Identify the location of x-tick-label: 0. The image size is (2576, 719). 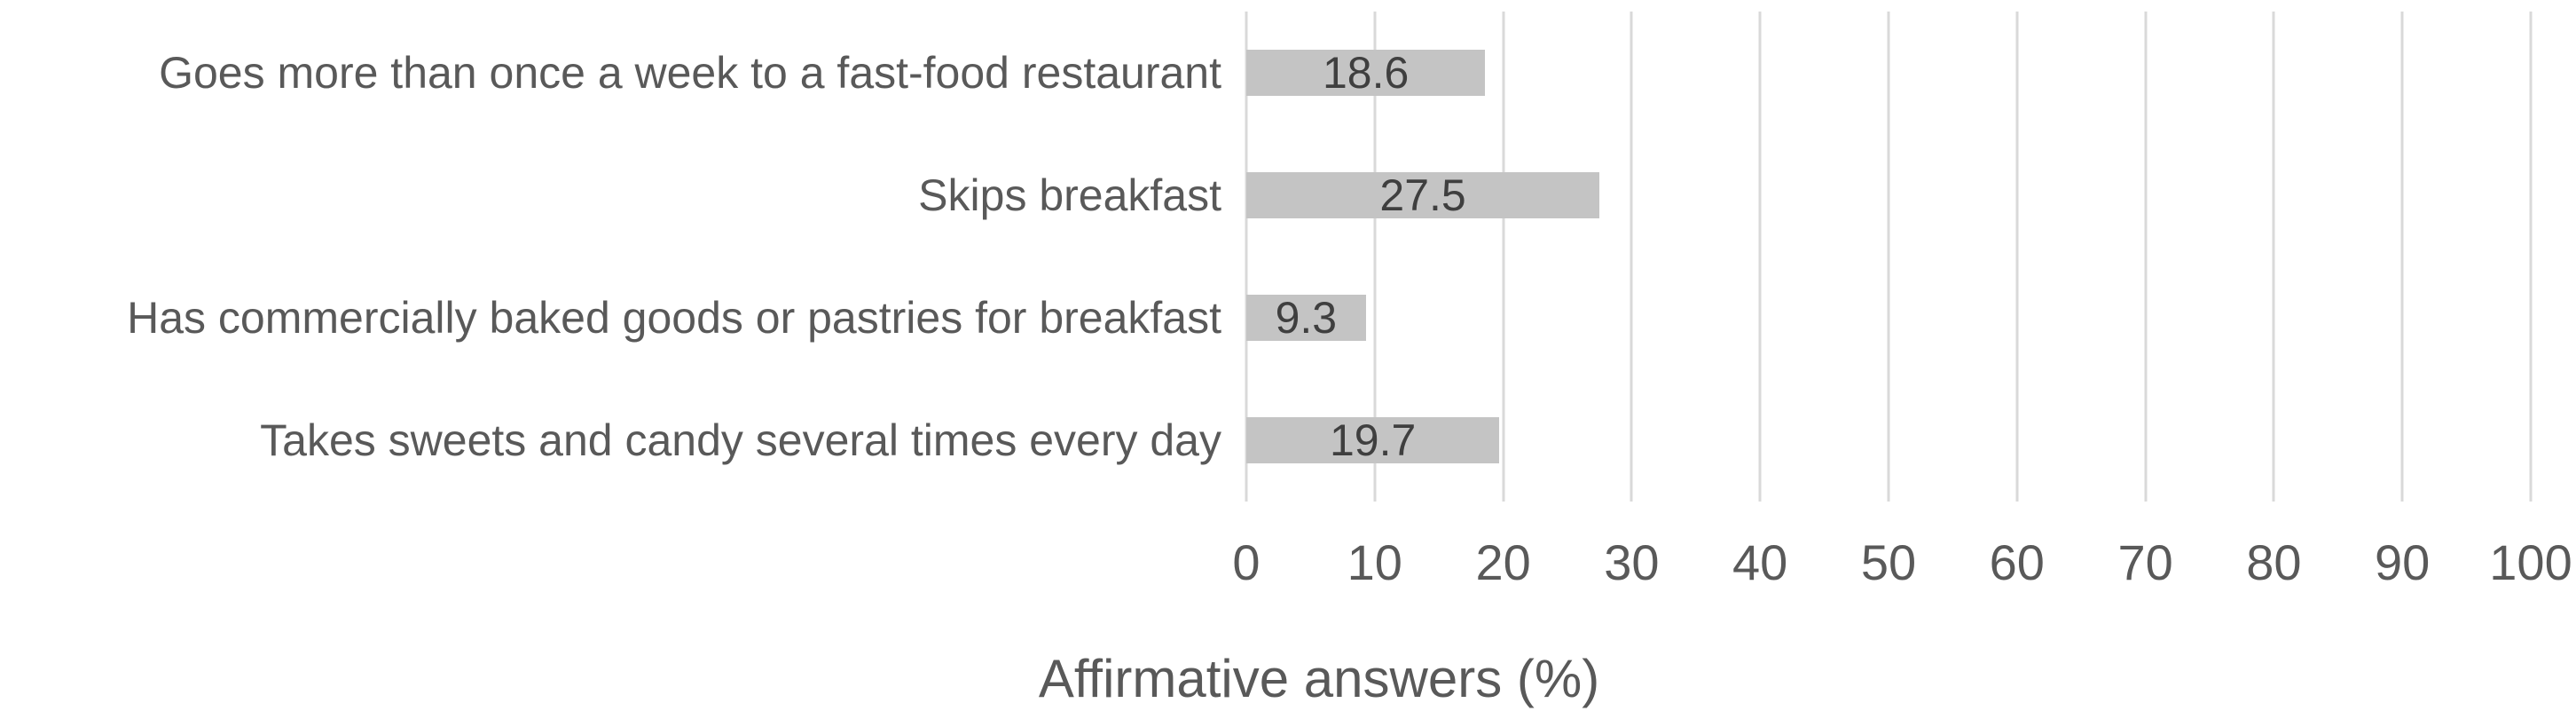
(1246, 562).